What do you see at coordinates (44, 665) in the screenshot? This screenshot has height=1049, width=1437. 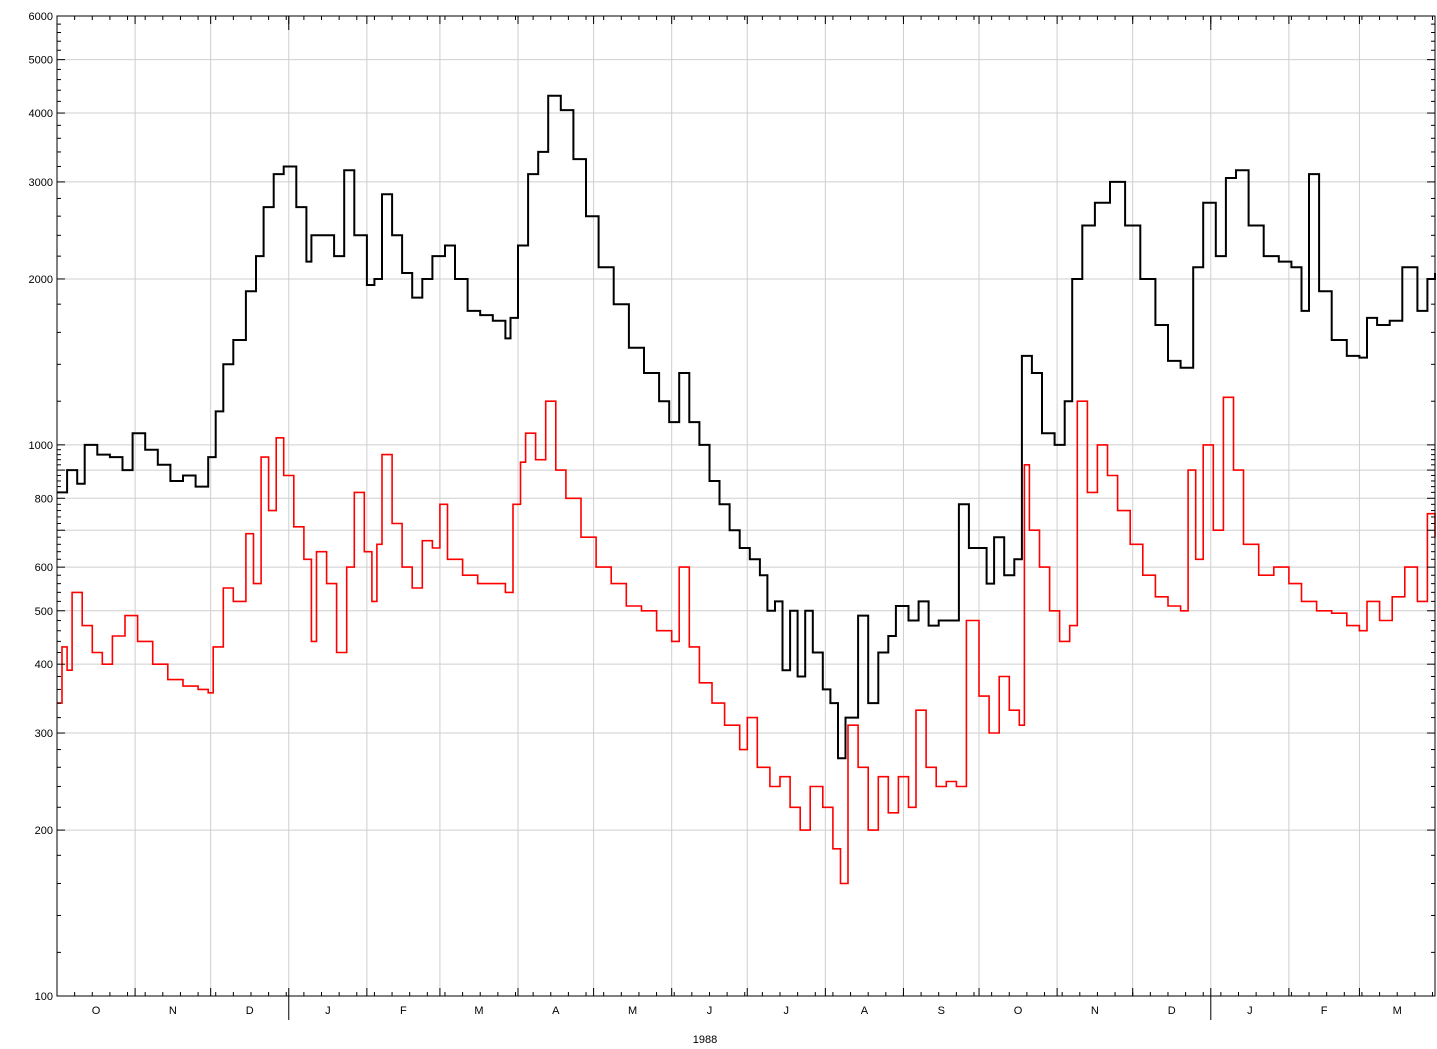 I see `y-tick-label: 400` at bounding box center [44, 665].